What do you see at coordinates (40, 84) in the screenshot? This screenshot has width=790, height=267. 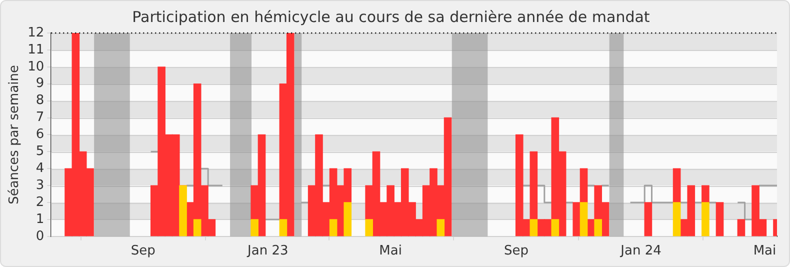 I see `y-tick-label: 9` at bounding box center [40, 84].